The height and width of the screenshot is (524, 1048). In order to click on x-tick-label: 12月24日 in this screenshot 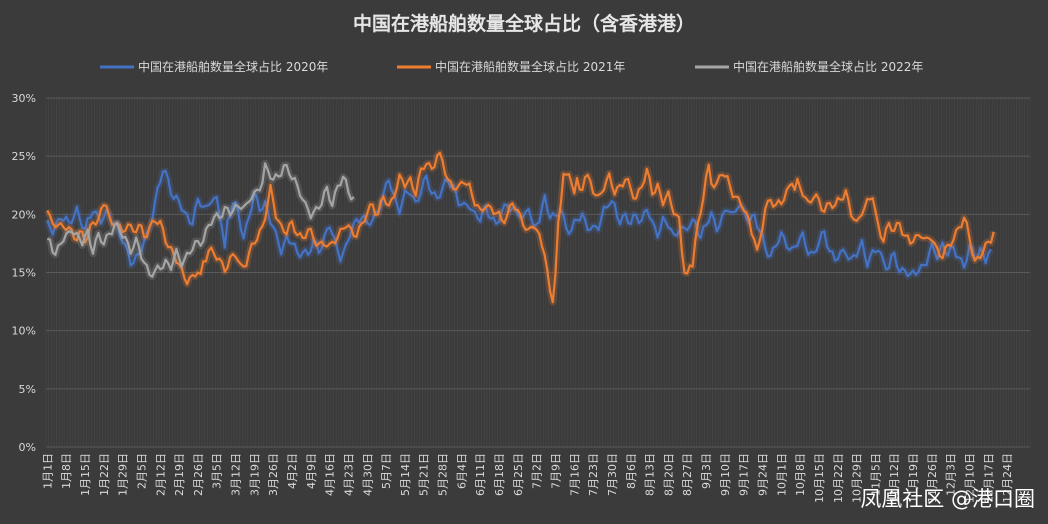, I will do `click(1007, 478)`.